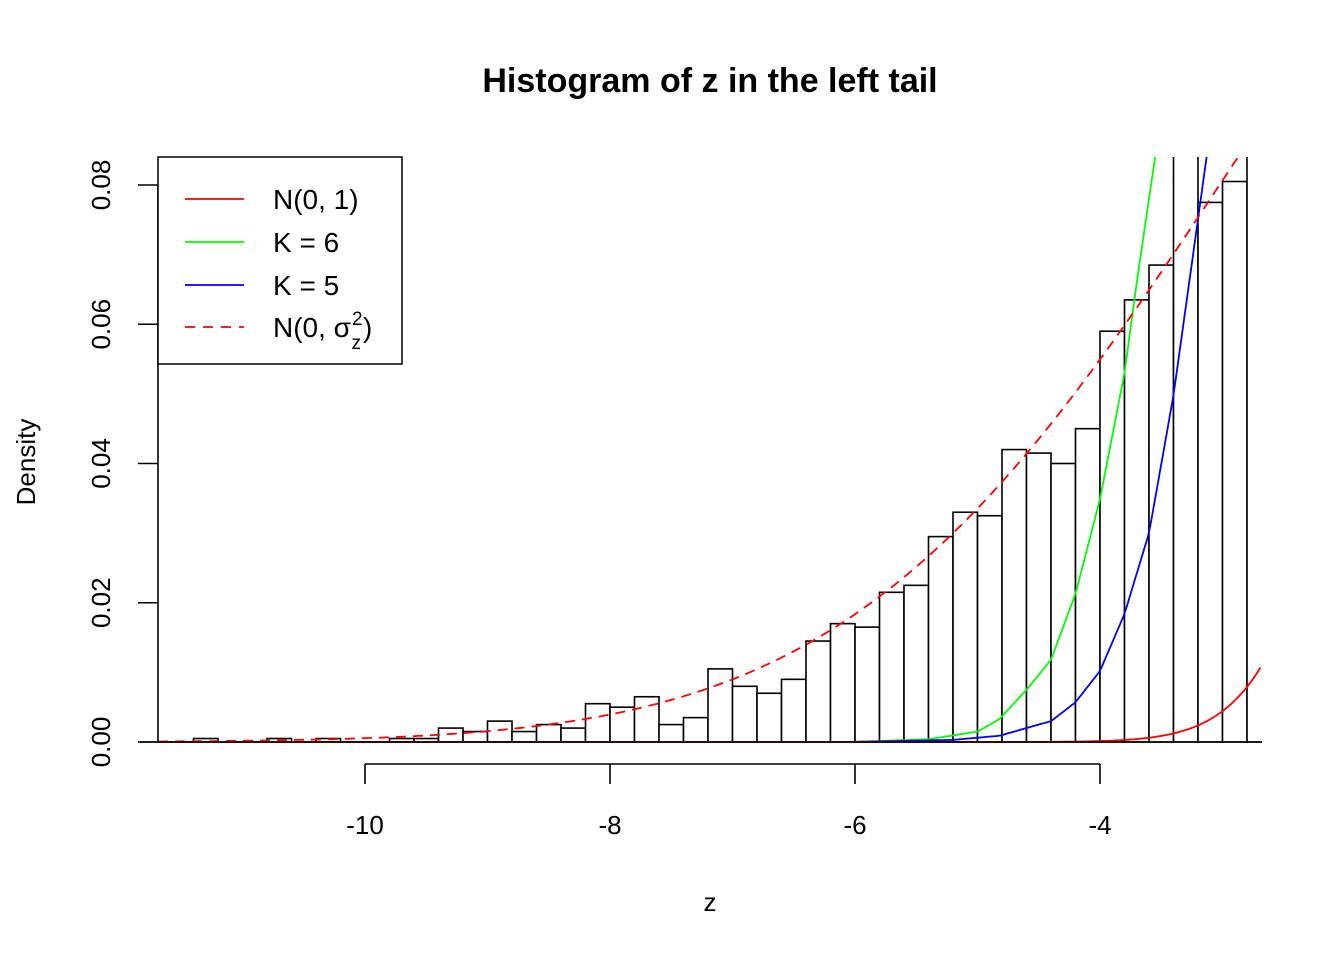 This screenshot has height=960, width=1344. Describe the element at coordinates (26, 462) in the screenshot. I see `y-axis-label: Density` at that location.